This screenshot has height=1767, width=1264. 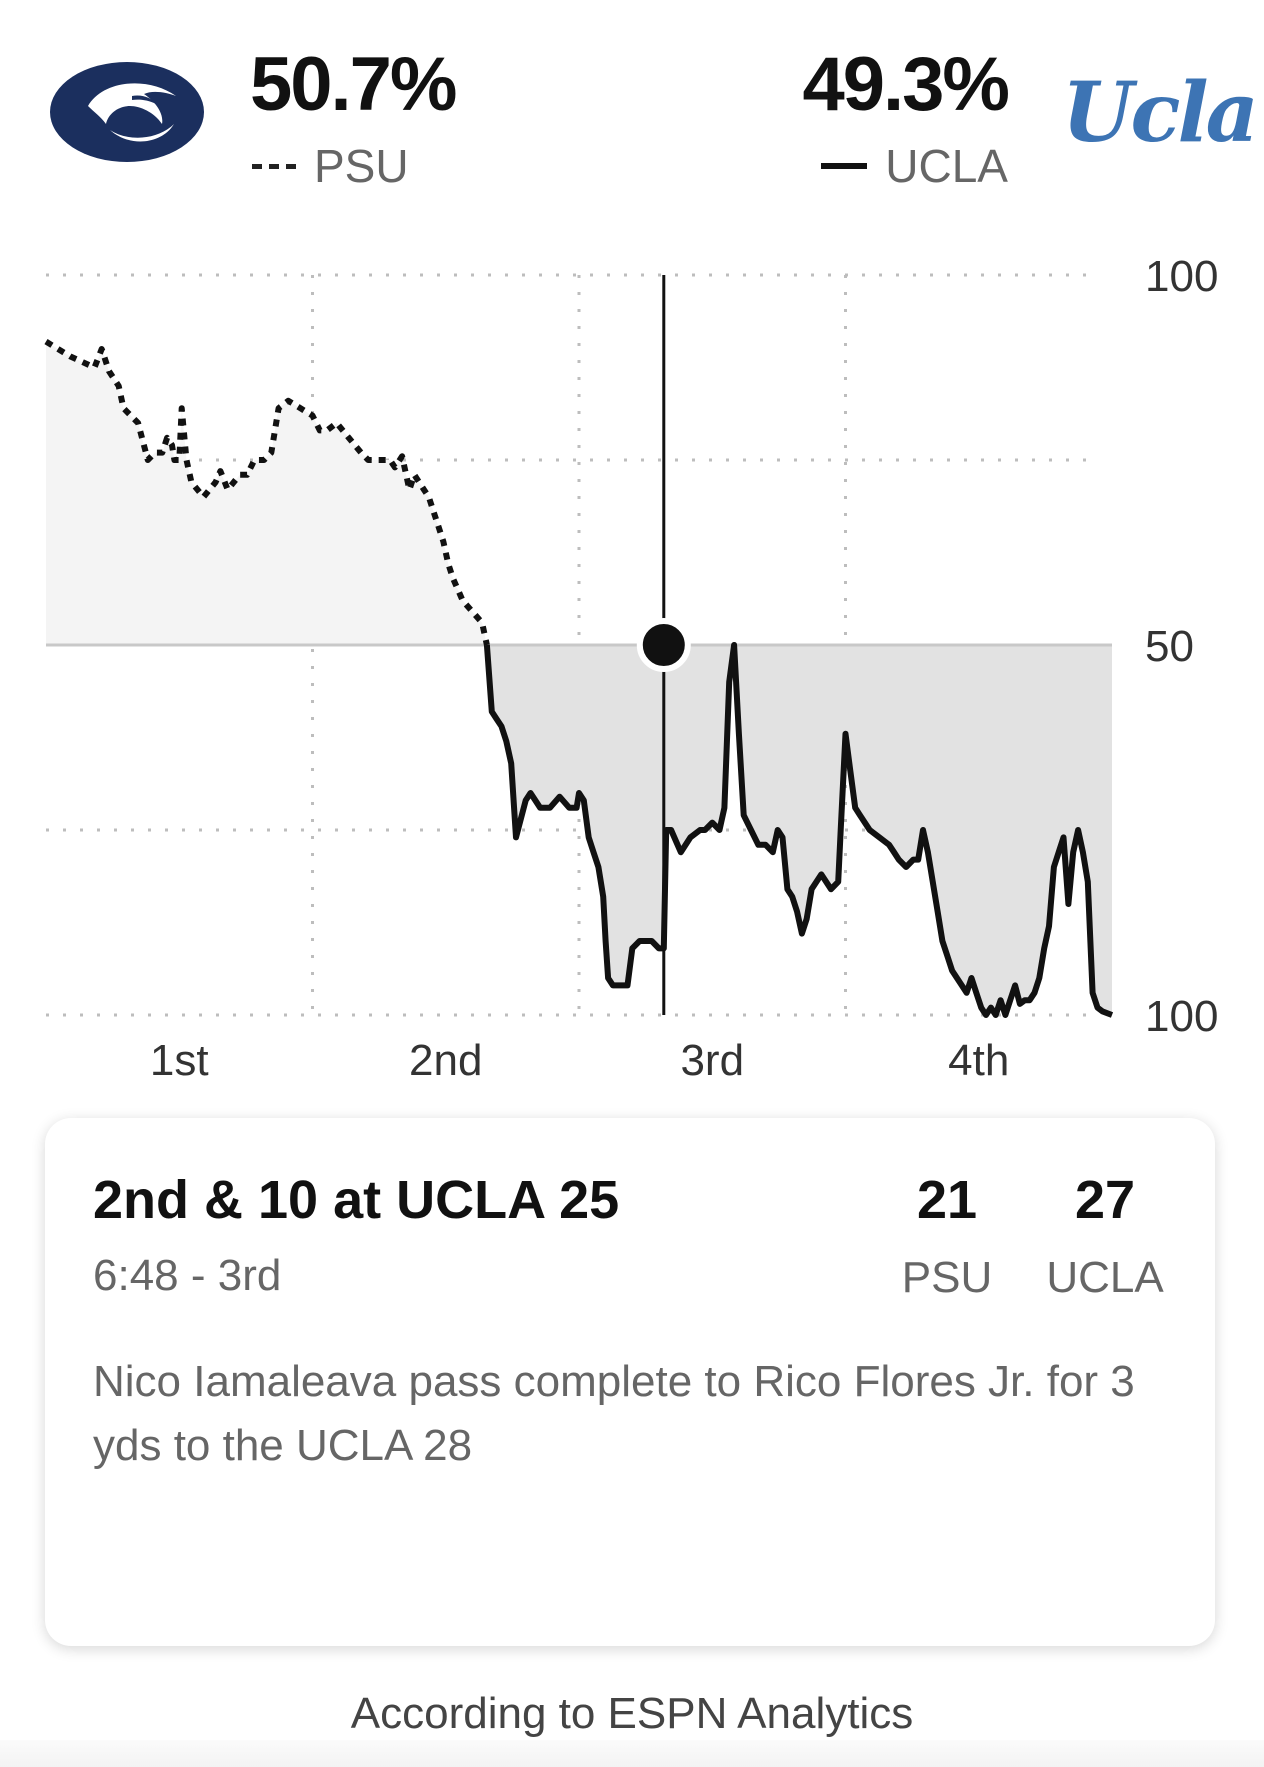 What do you see at coordinates (1160, 113) in the screenshot?
I see `ucla-logo: Ucla` at bounding box center [1160, 113].